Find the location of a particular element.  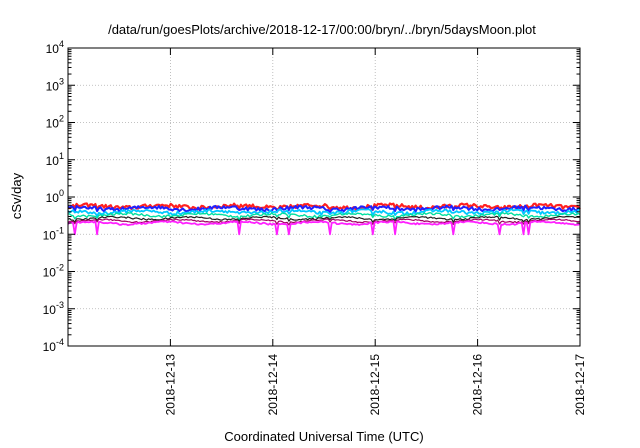

y-tick-label: 10⁻³ is located at coordinates (53, 308).